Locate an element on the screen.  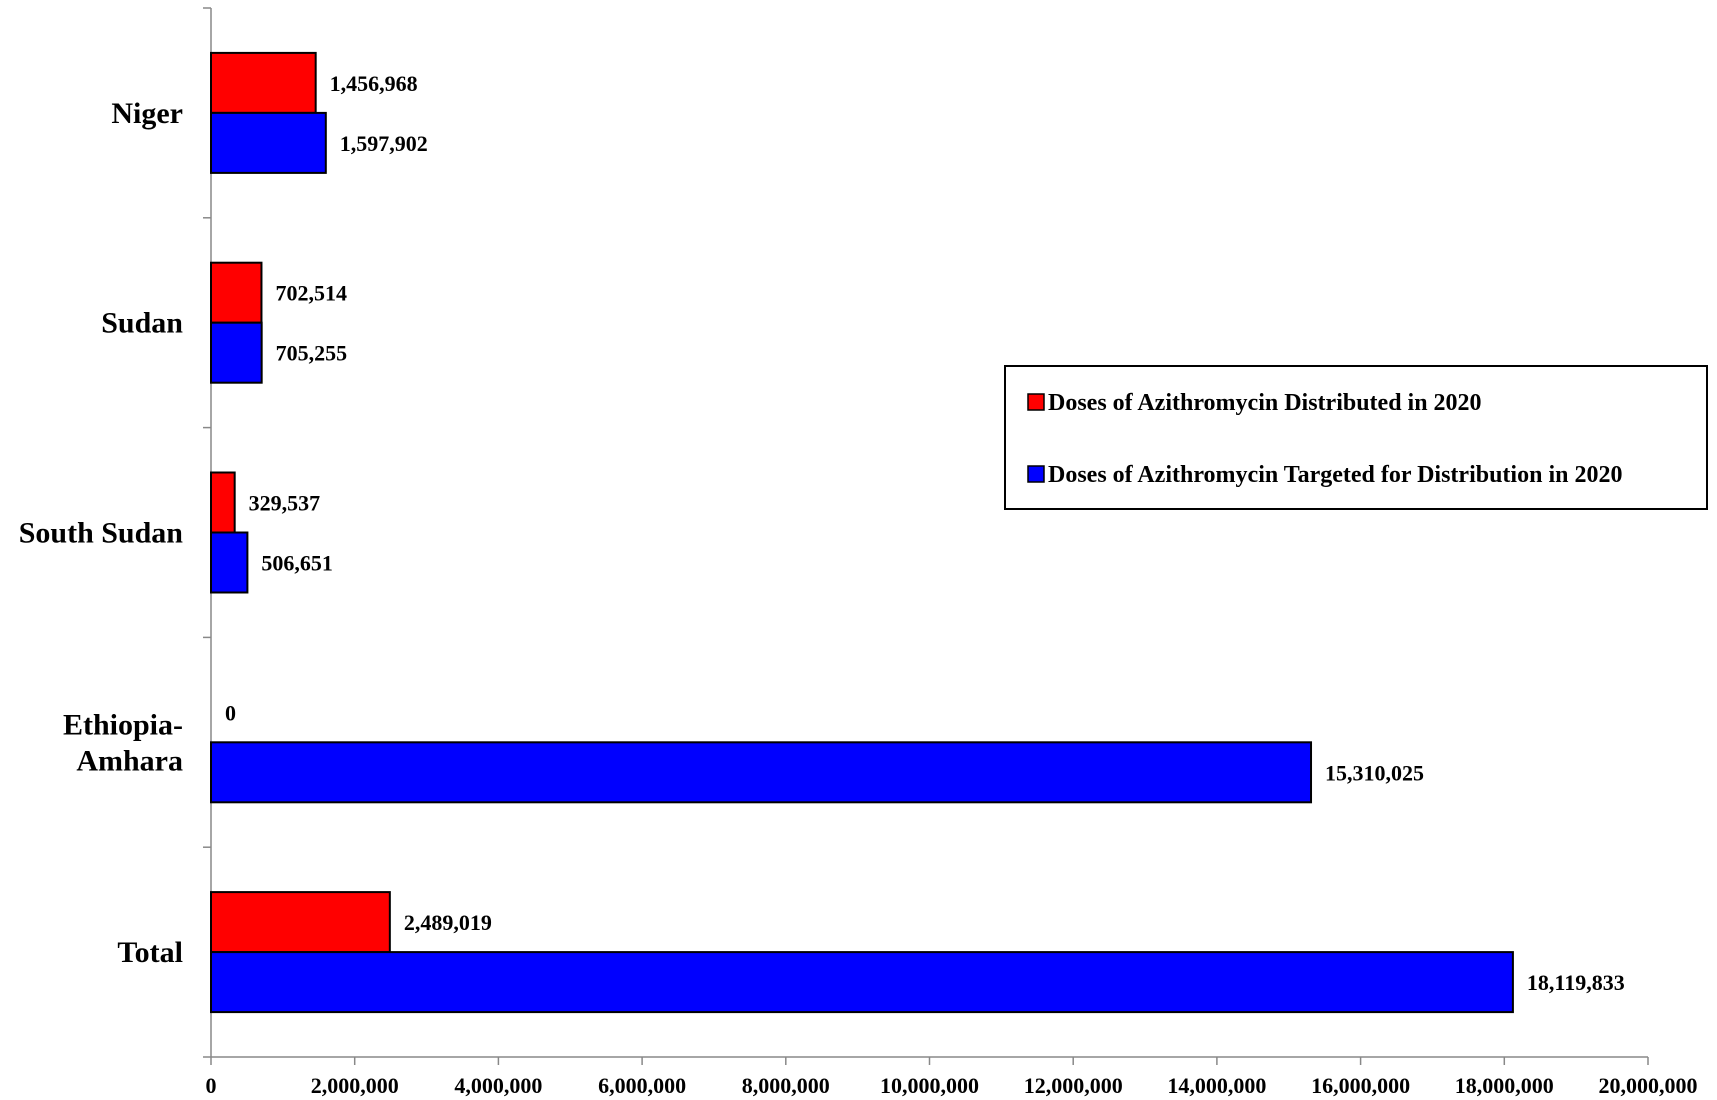
data-label: 18,119,833 is located at coordinates (1576, 982).